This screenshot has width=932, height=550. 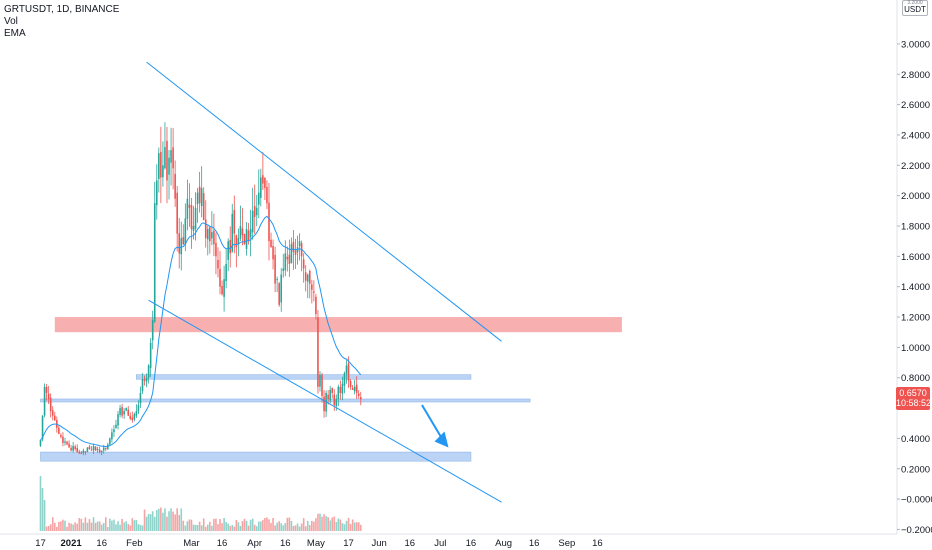 What do you see at coordinates (915, 75) in the screenshot?
I see `y-tick-label: 2.8000` at bounding box center [915, 75].